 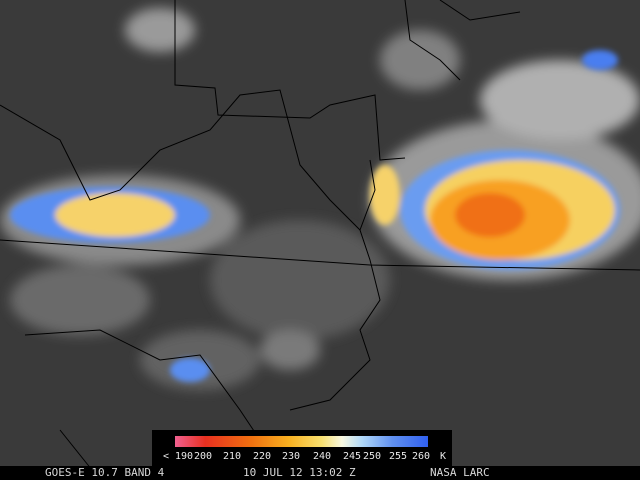 What do you see at coordinates (291, 456) in the screenshot?
I see `legend-tick-label: 230` at bounding box center [291, 456].